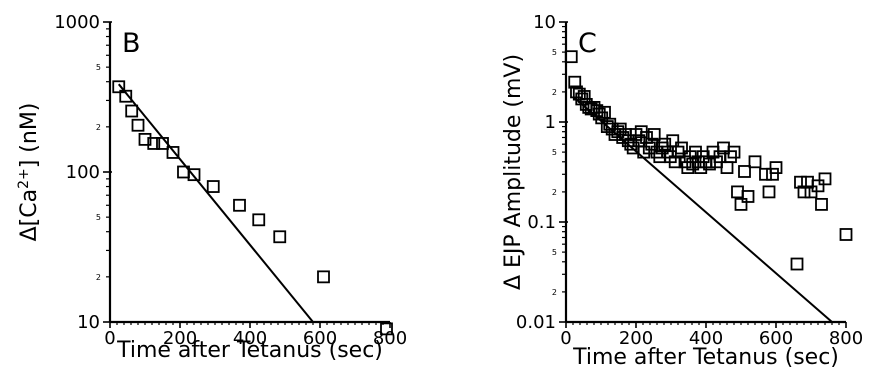 This screenshot has width=893, height=377. What do you see at coordinates (536, 322) in the screenshot?
I see `y-tick-label: 0.01` at bounding box center [536, 322].